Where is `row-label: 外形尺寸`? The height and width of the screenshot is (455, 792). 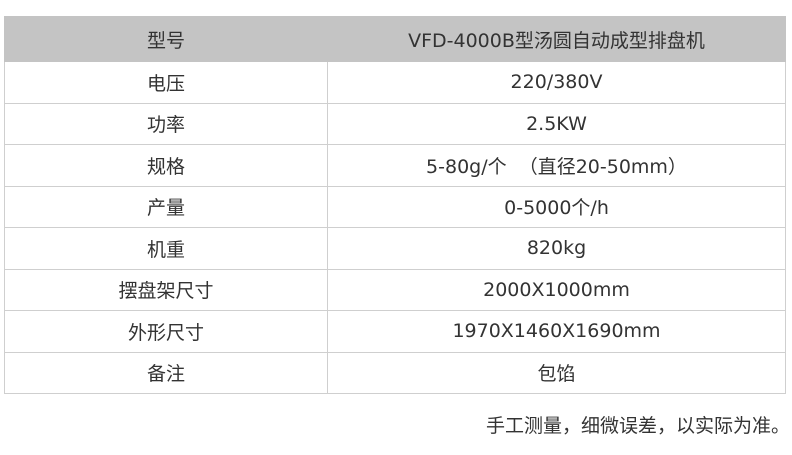
row-label: 外形尺寸 is located at coordinates (166, 331).